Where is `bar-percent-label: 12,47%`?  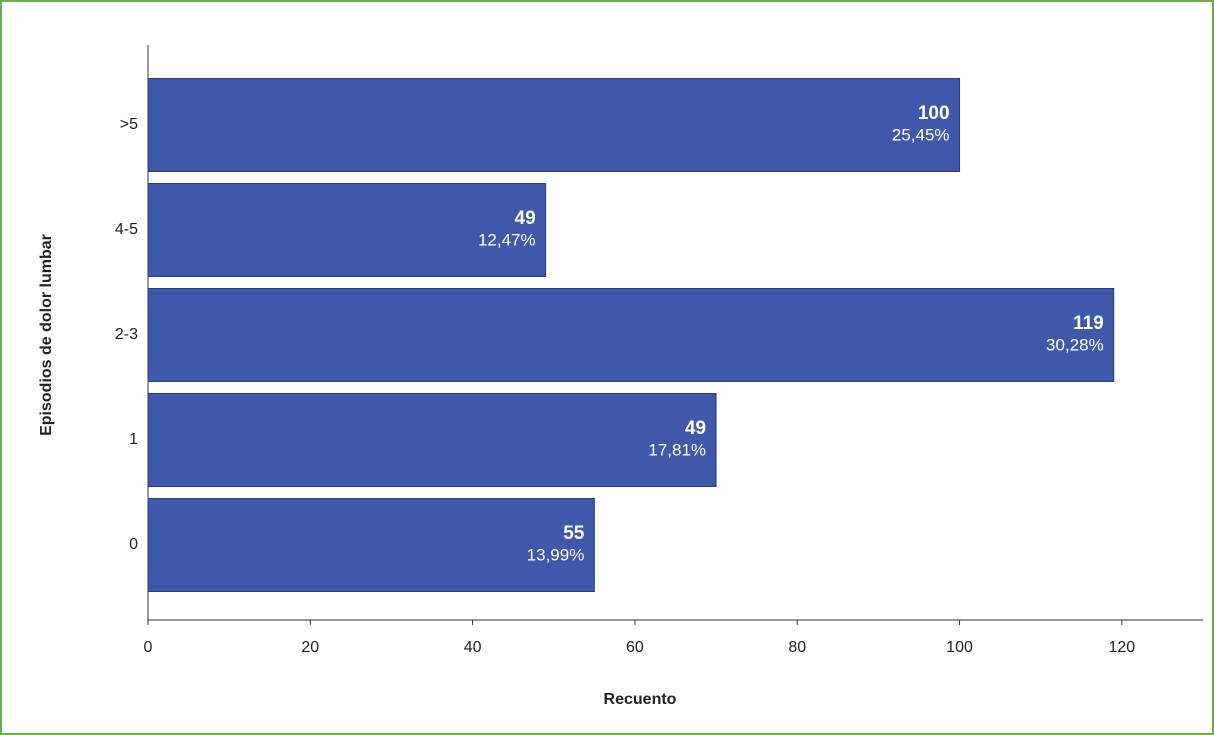 bar-percent-label: 12,47% is located at coordinates (507, 239).